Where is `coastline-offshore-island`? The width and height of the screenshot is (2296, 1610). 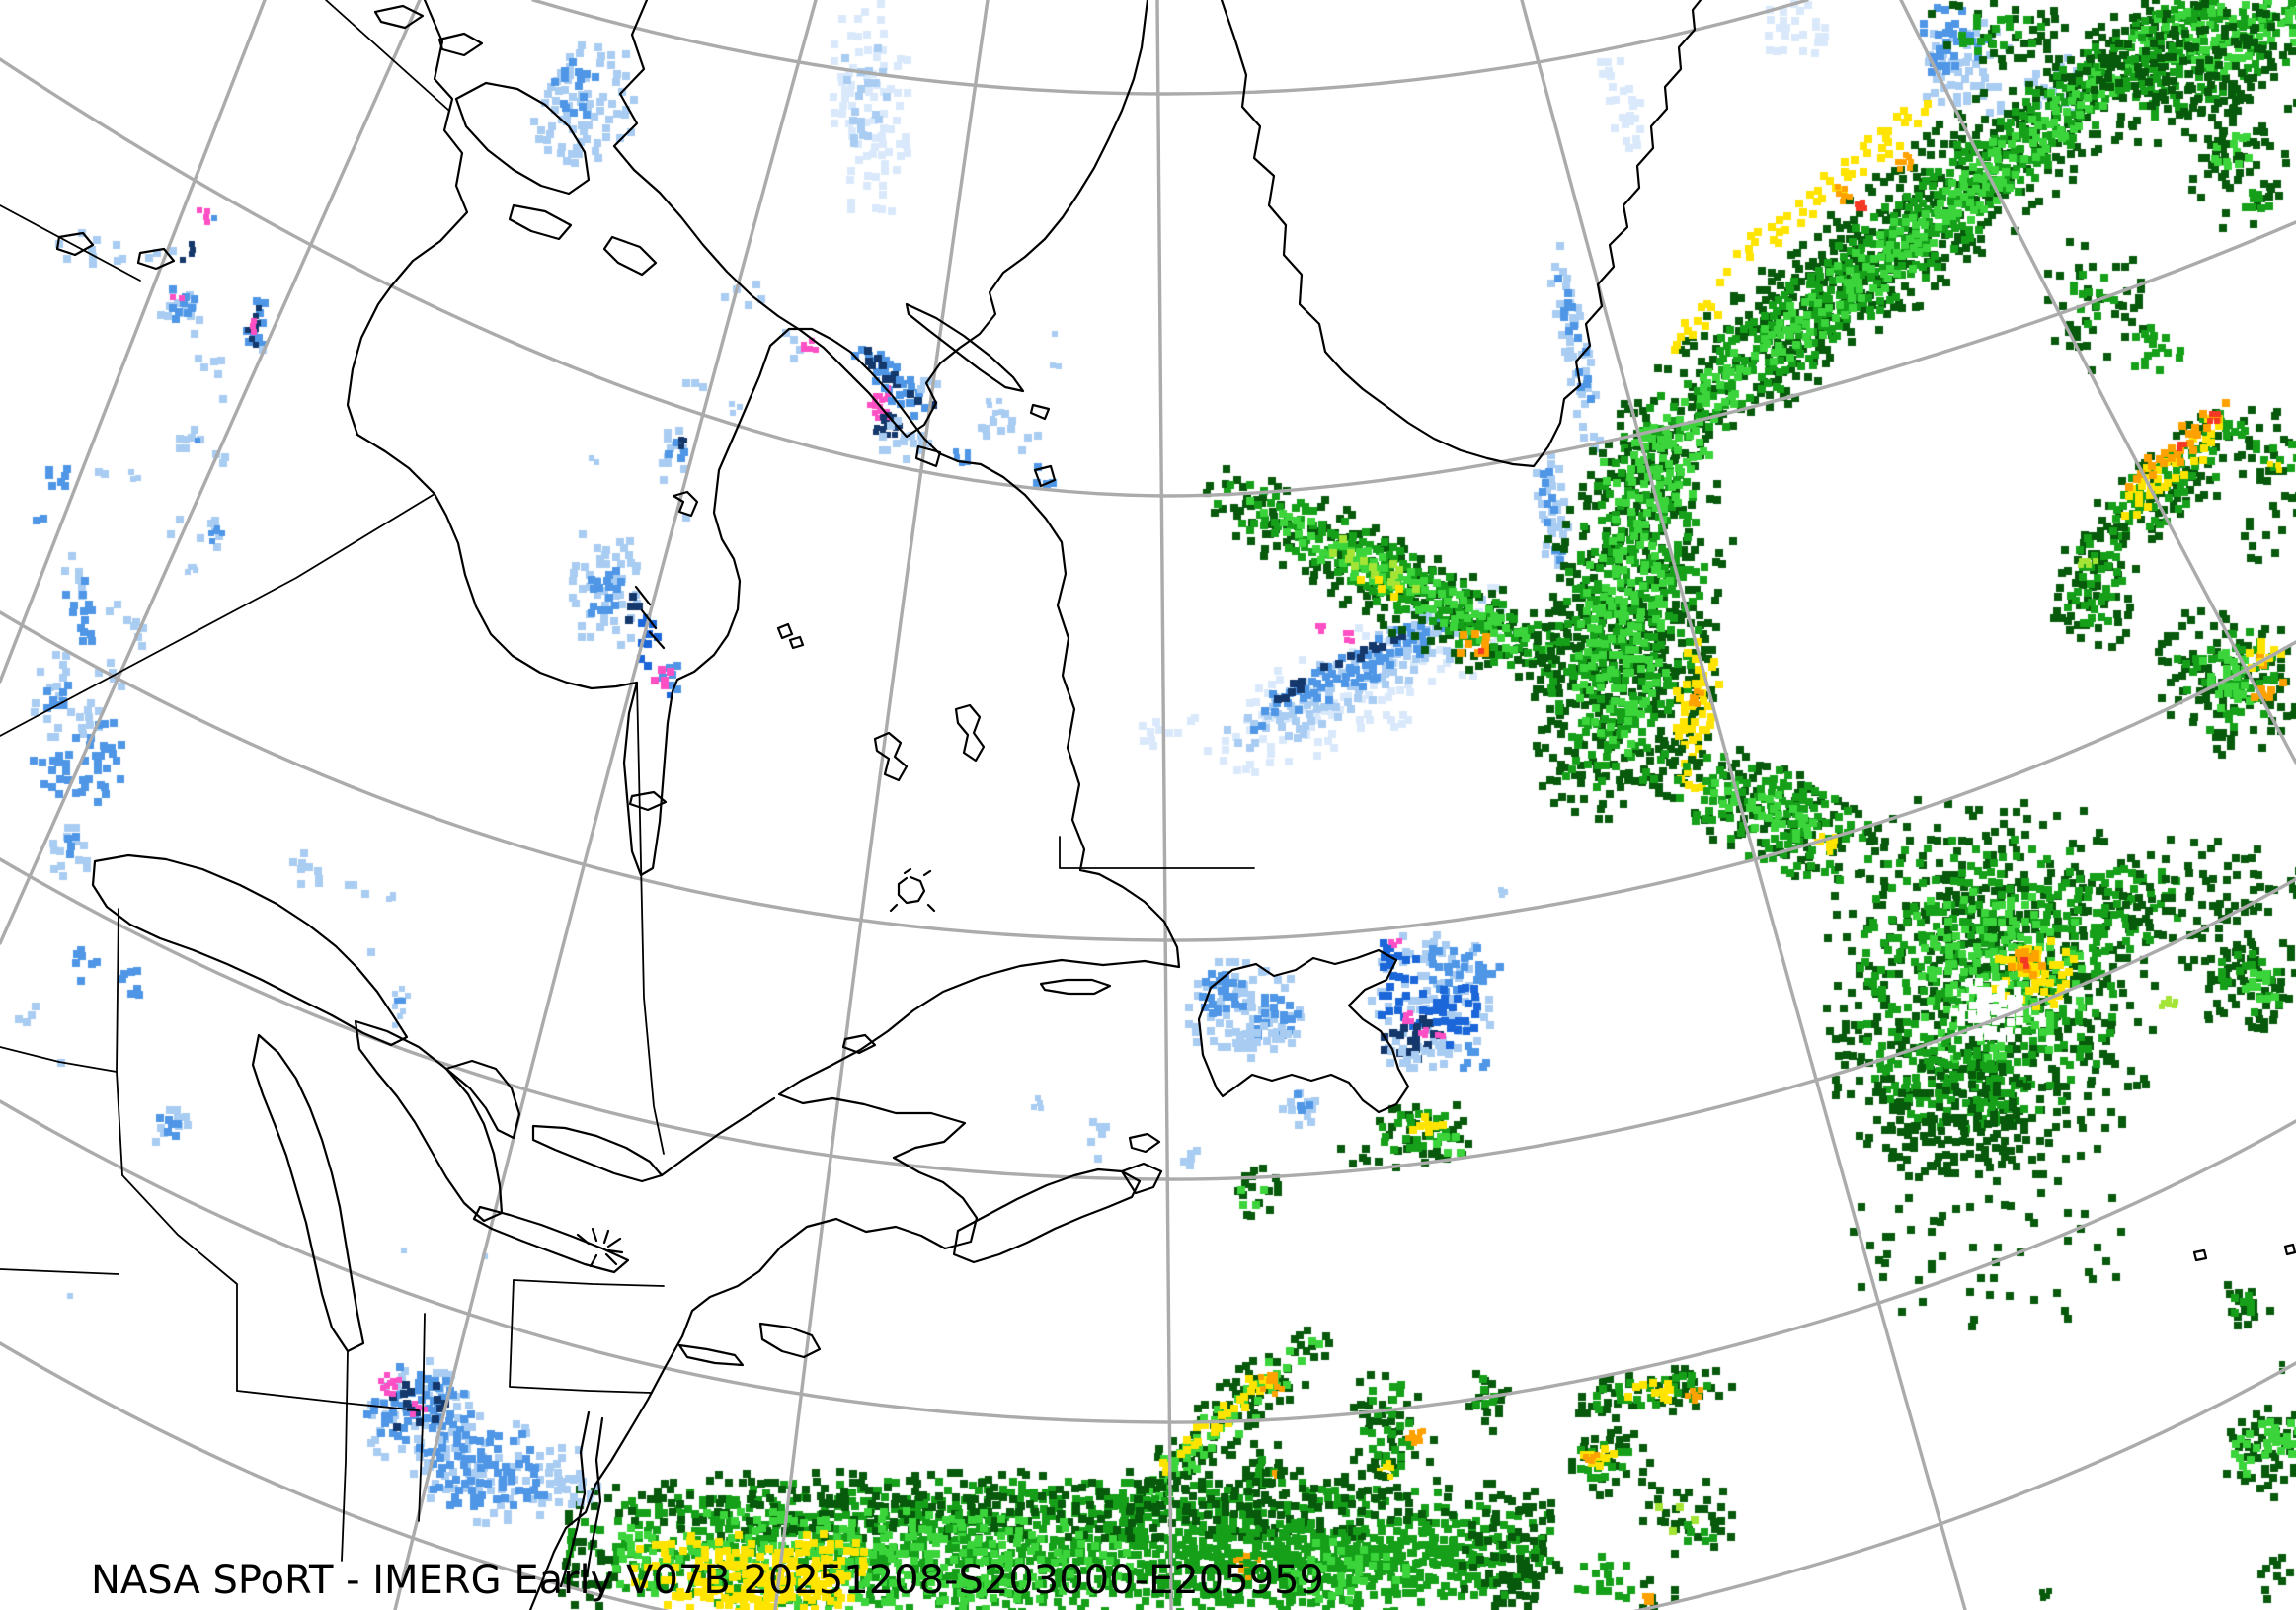 coastline-offshore-island is located at coordinates (1045, 476).